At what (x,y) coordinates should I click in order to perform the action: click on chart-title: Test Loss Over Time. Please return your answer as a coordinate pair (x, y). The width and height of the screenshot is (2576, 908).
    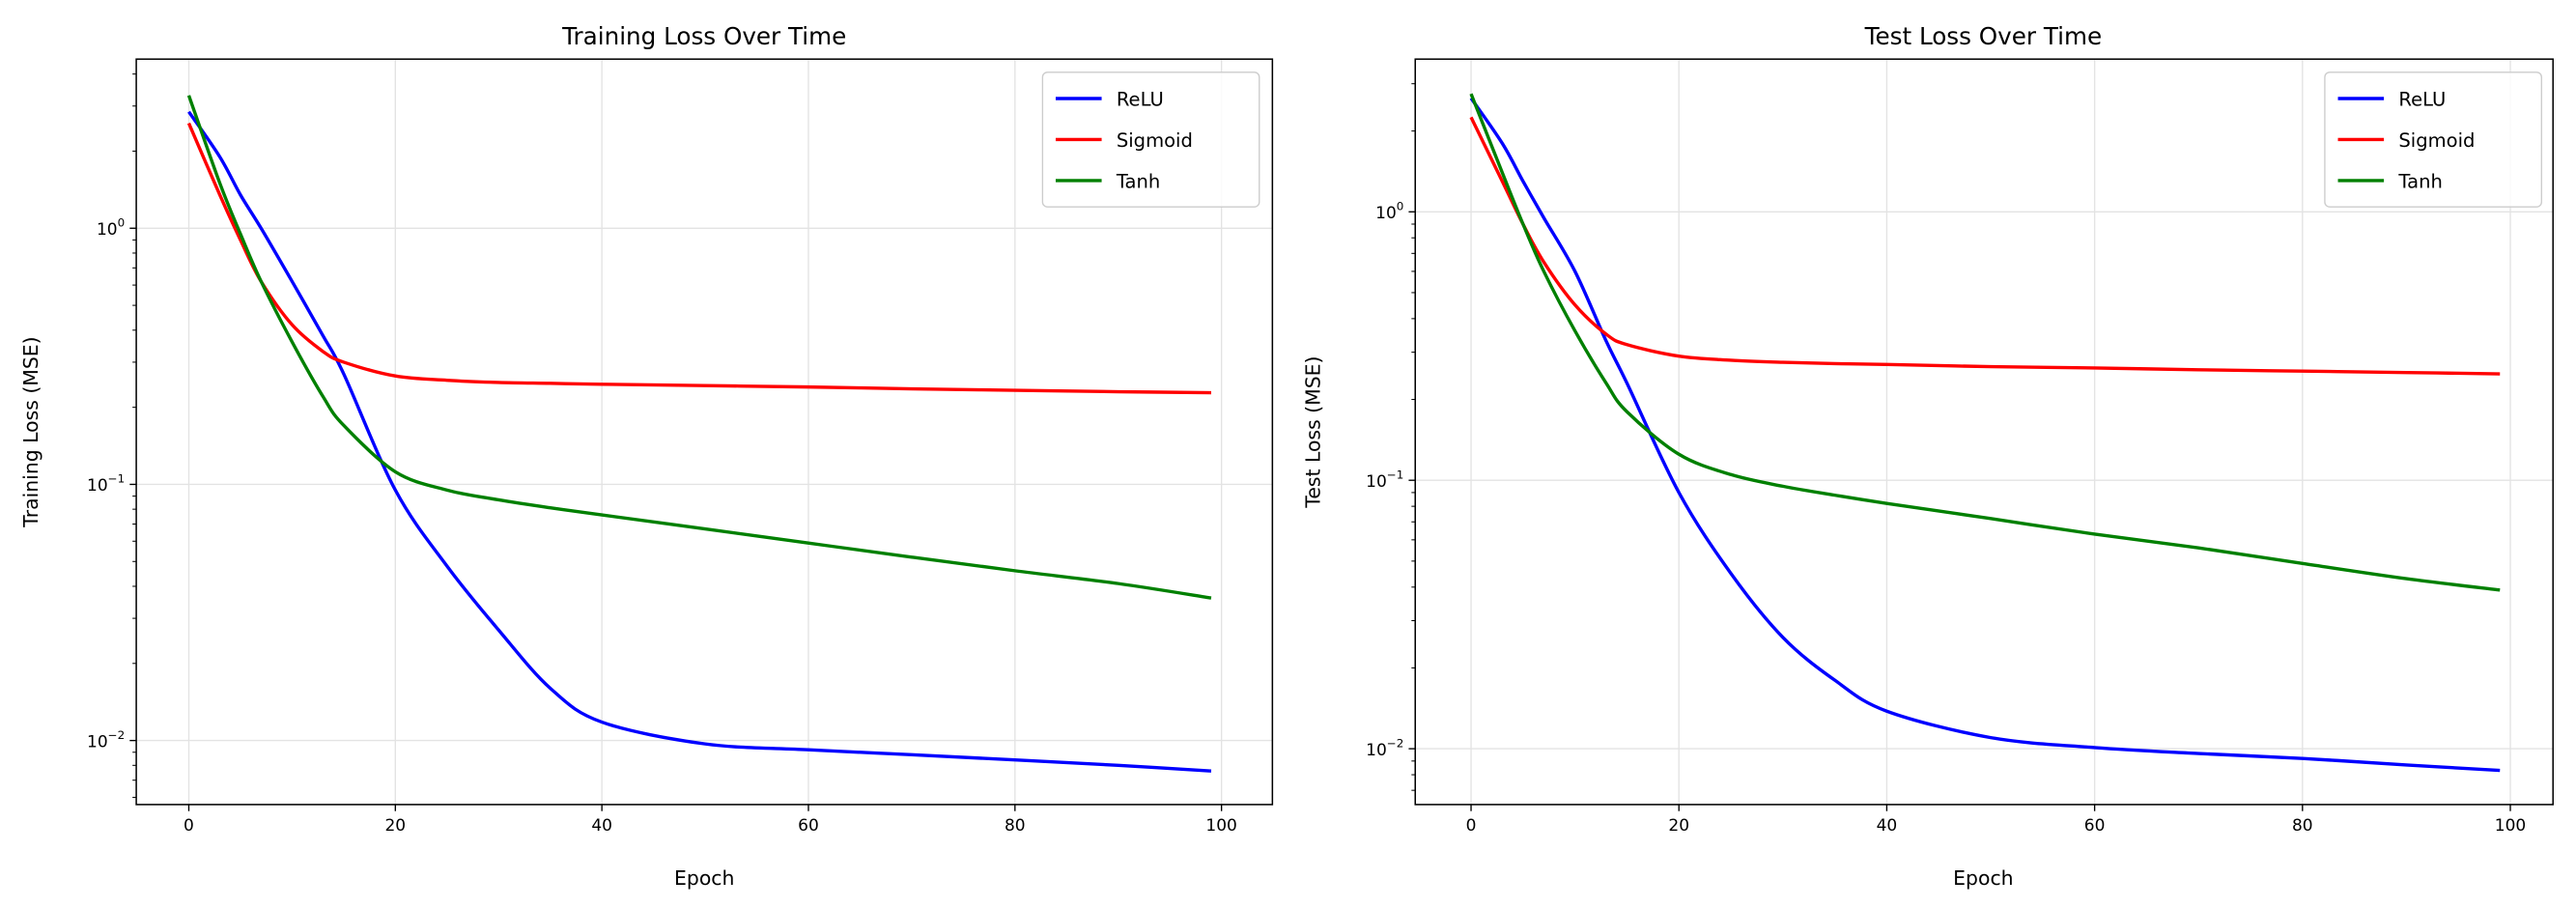
    Looking at the image, I should click on (1983, 36).